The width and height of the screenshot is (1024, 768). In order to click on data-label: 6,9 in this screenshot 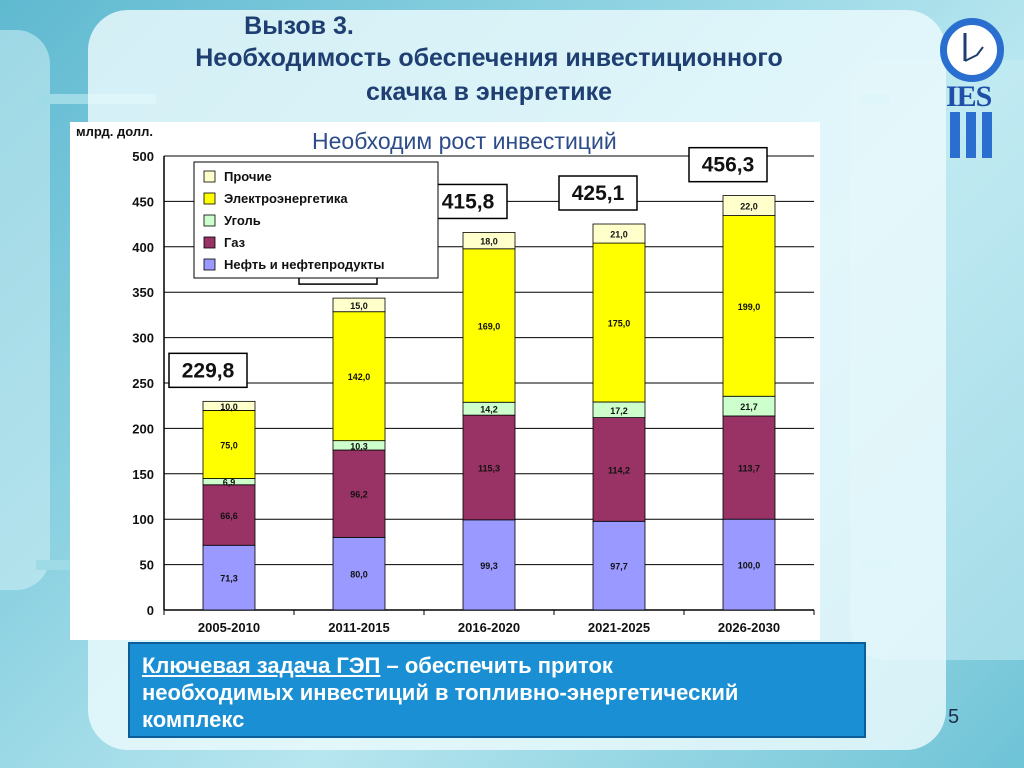, I will do `click(229, 483)`.